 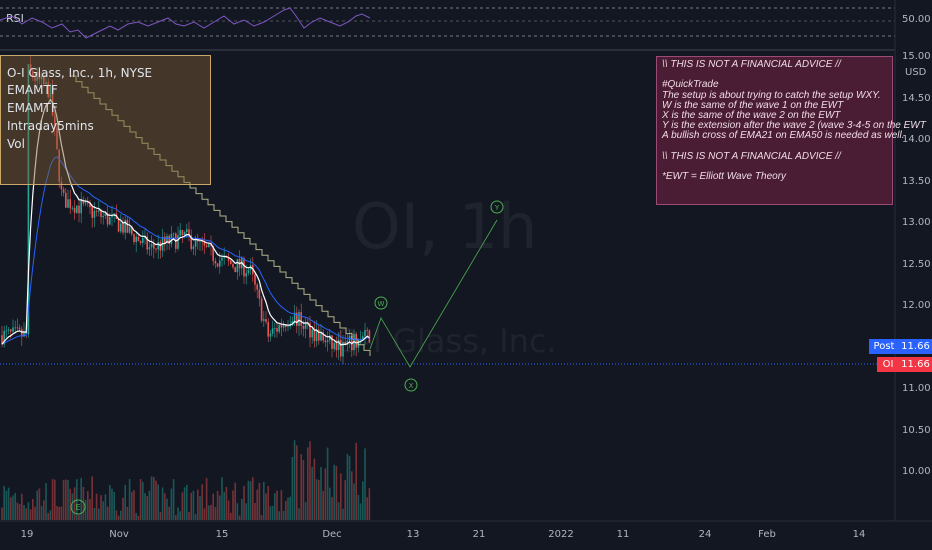 I want to click on oi-tag-value: 11.66, so click(x=915, y=364).